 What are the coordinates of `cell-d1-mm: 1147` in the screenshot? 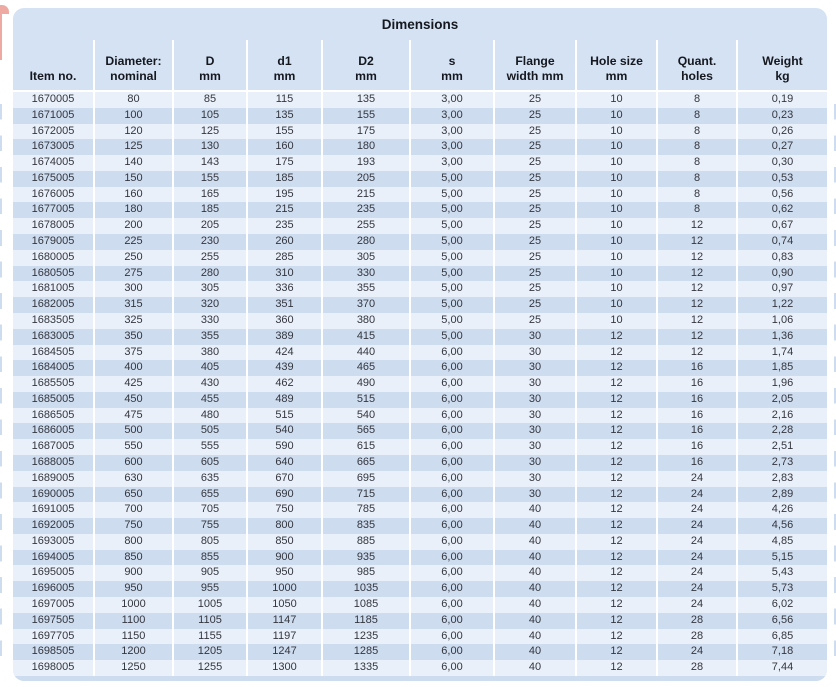 It's located at (284, 620).